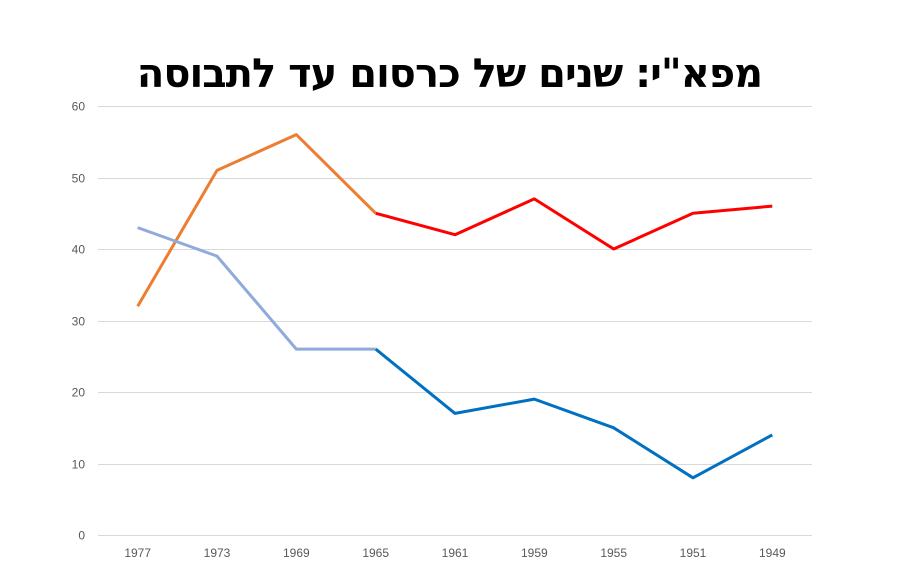 The height and width of the screenshot is (571, 899). Describe the element at coordinates (79, 465) in the screenshot. I see `y-tick-label: 10` at that location.